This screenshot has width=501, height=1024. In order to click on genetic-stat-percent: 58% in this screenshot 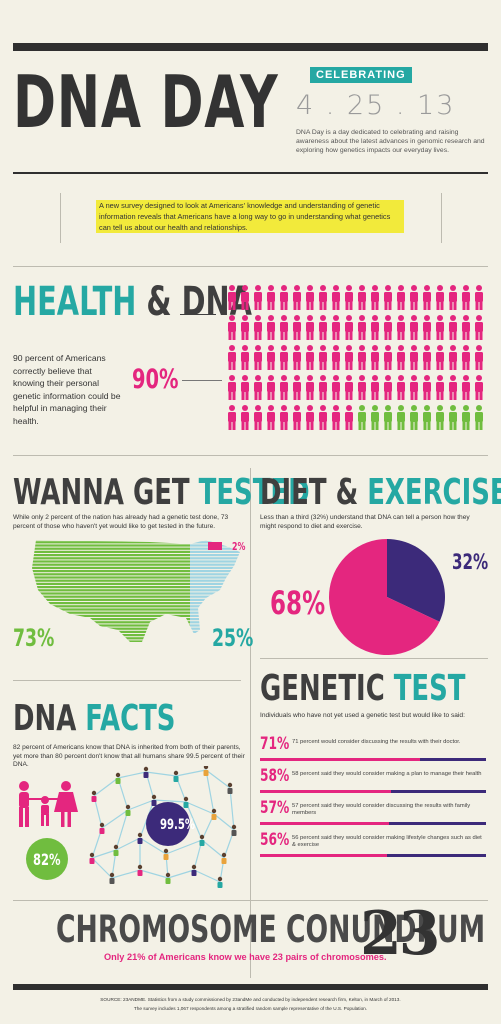, I will do `click(275, 776)`.